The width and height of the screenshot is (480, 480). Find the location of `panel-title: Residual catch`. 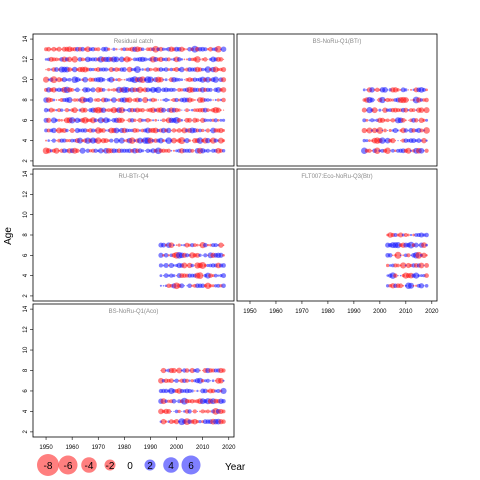

panel-title: Residual catch is located at coordinates (133, 42).